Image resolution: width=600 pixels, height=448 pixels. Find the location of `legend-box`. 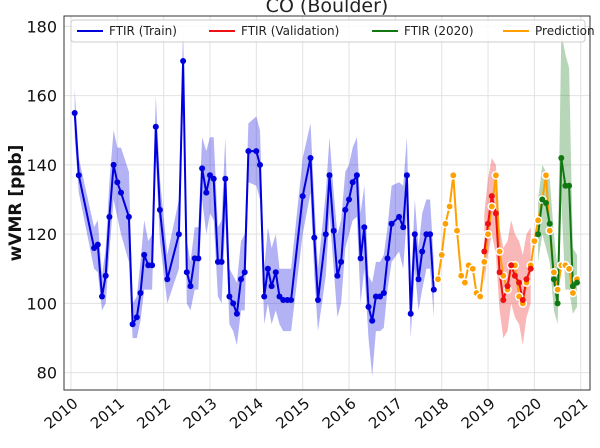

legend-box is located at coordinates (328, 31).